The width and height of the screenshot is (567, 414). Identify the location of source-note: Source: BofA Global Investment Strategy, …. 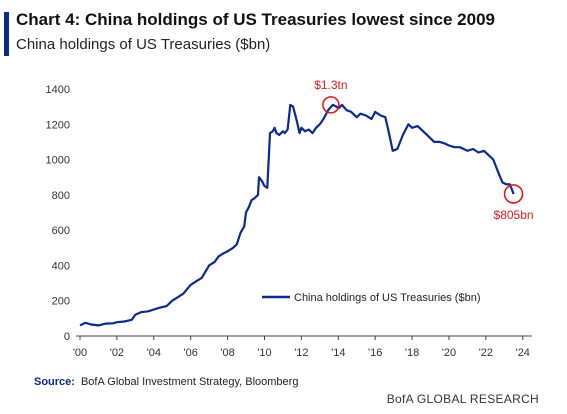
(166, 382).